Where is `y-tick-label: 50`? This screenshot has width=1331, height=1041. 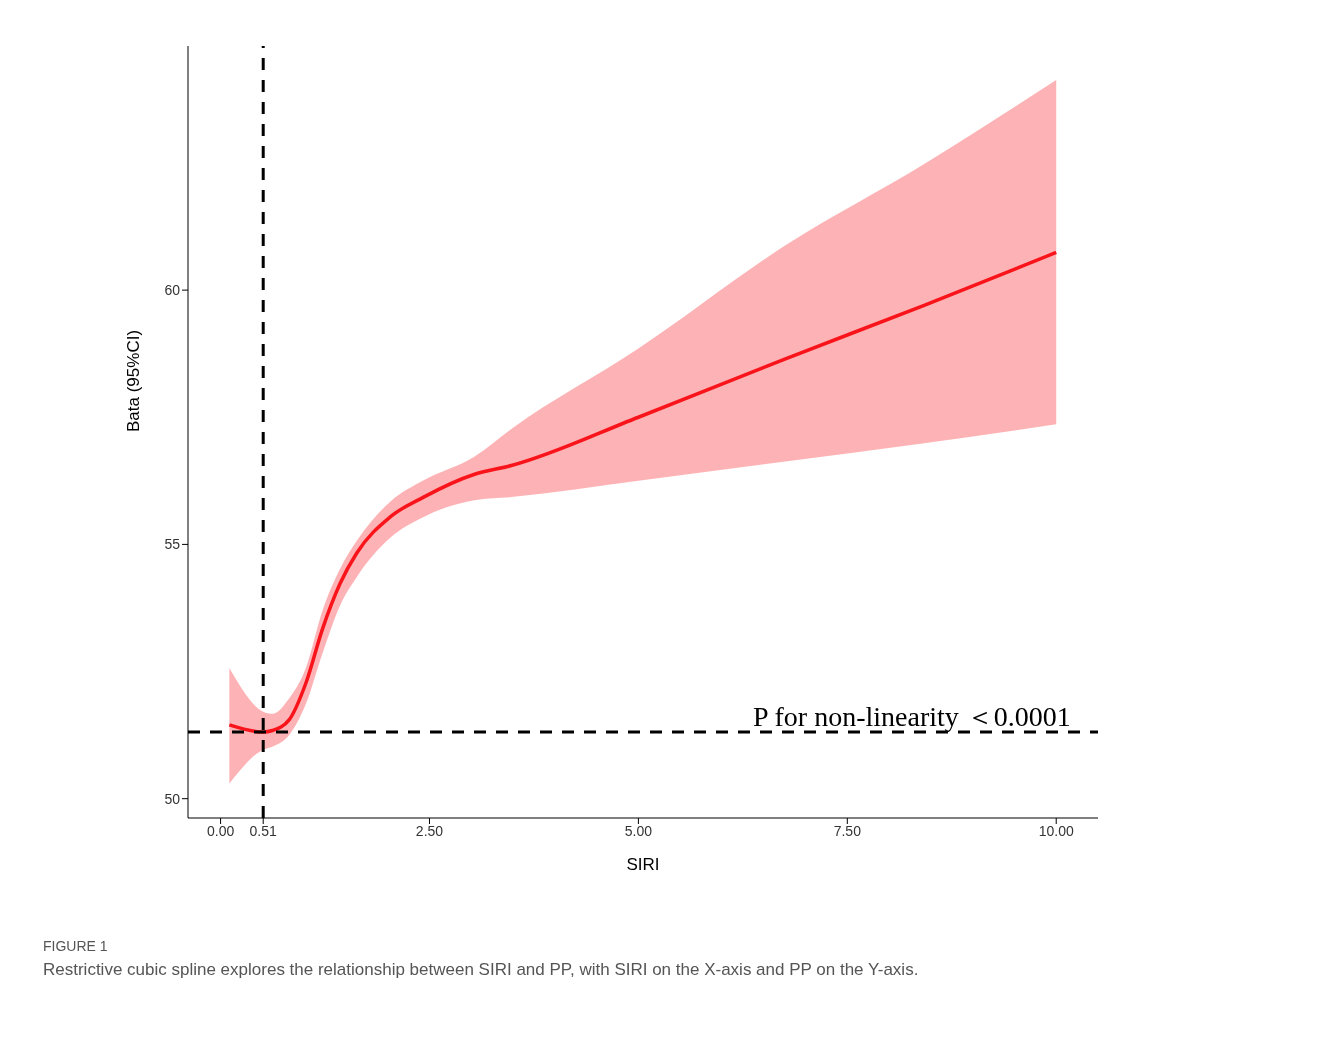 y-tick-label: 50 is located at coordinates (172, 798).